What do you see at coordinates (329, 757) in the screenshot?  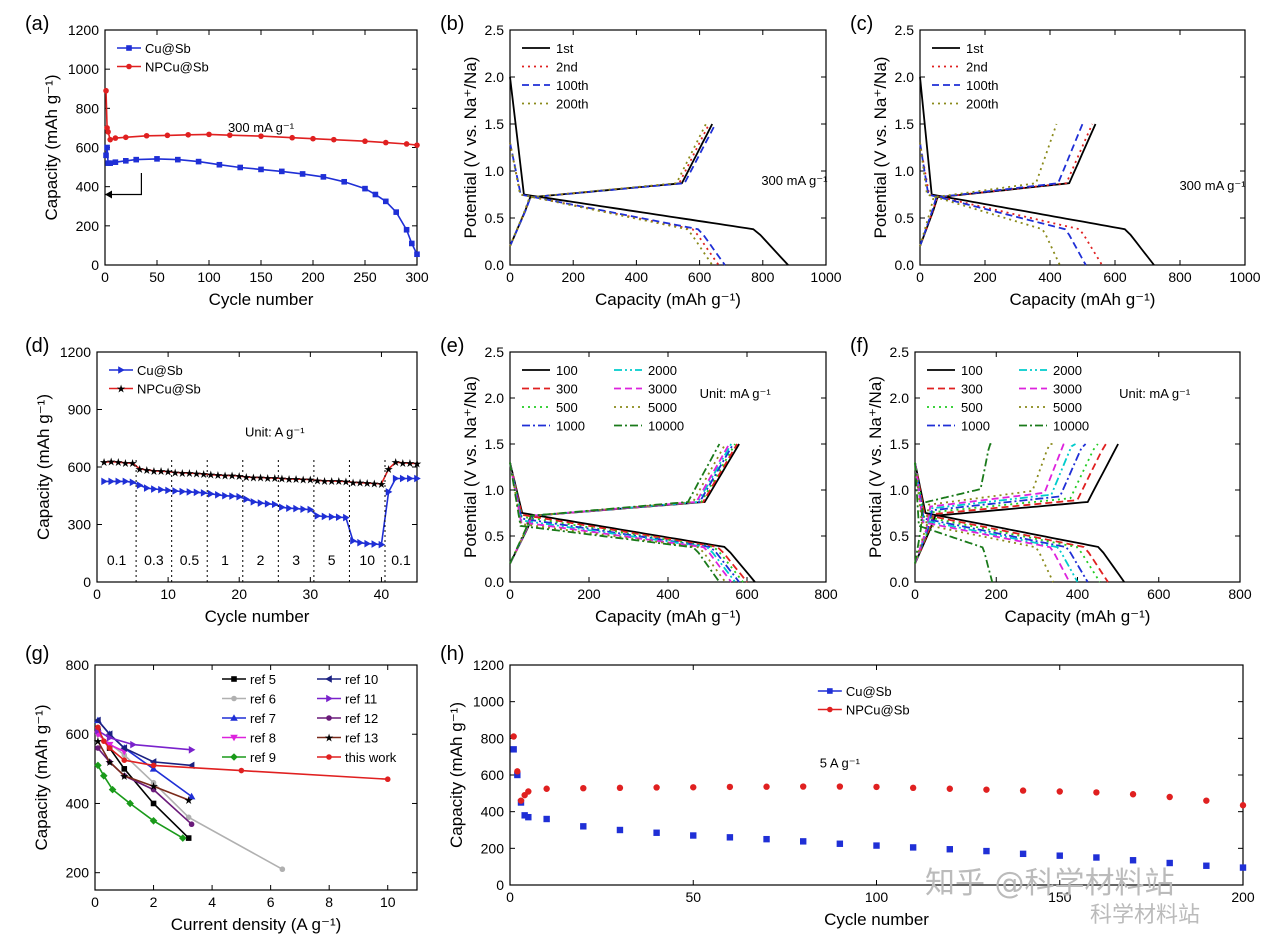 I see `legend-marker-this work` at bounding box center [329, 757].